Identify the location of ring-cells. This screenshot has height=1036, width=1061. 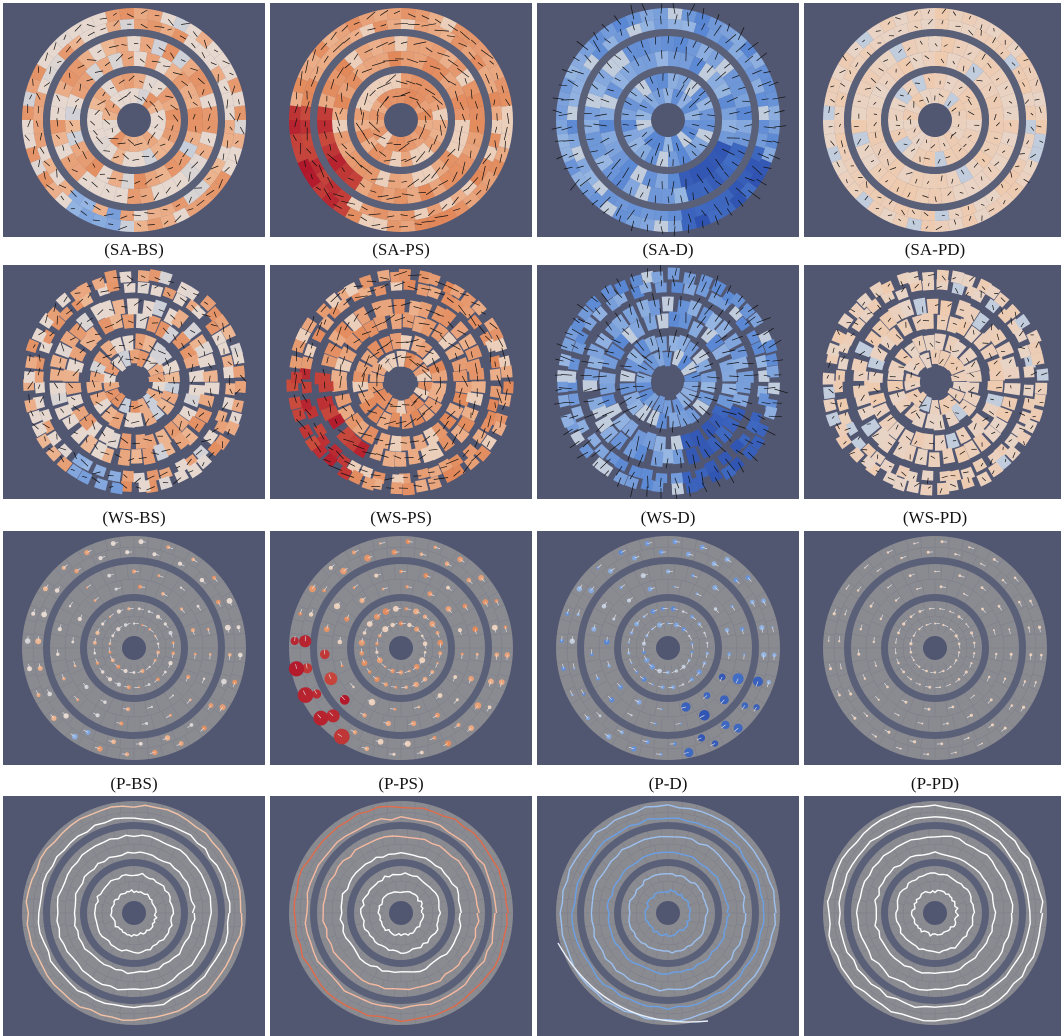
(135, 382).